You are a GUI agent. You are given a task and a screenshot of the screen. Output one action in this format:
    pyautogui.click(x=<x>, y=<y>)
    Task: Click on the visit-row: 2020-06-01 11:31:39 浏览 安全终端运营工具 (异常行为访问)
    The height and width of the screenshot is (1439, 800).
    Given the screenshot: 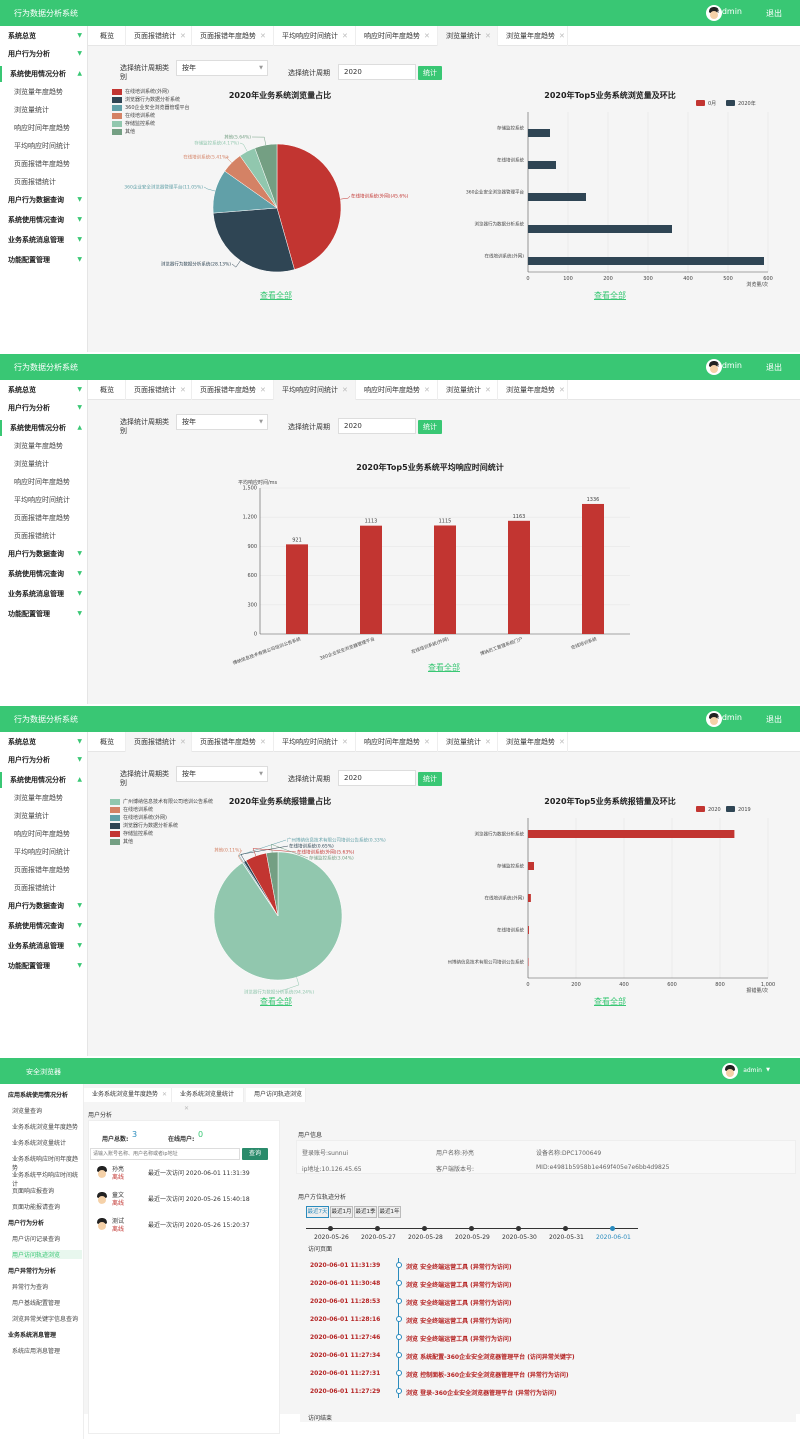 What is the action you would take?
    pyautogui.click(x=555, y=1271)
    